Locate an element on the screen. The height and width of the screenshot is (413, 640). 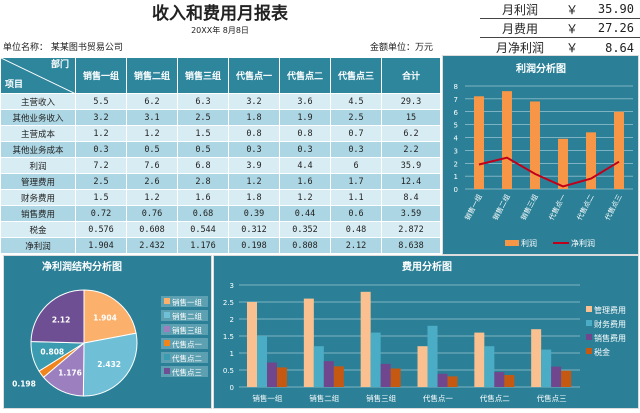
summary-profit: 月利润 ￥ 35.90 is located at coordinates (560, 9).